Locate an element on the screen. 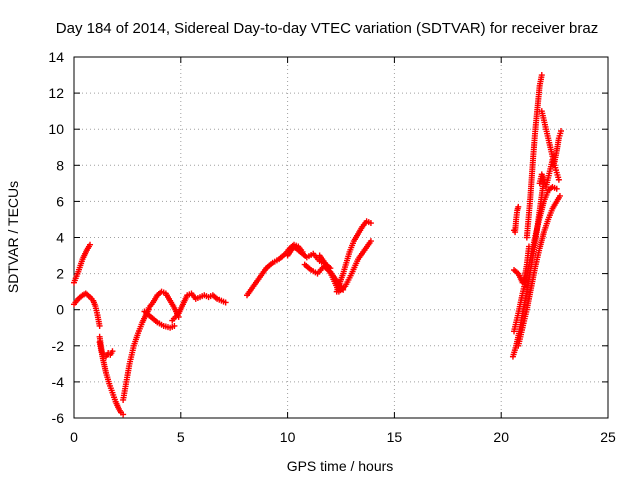 The height and width of the screenshot is (480, 640). x-tick-label: 0 is located at coordinates (74, 437).